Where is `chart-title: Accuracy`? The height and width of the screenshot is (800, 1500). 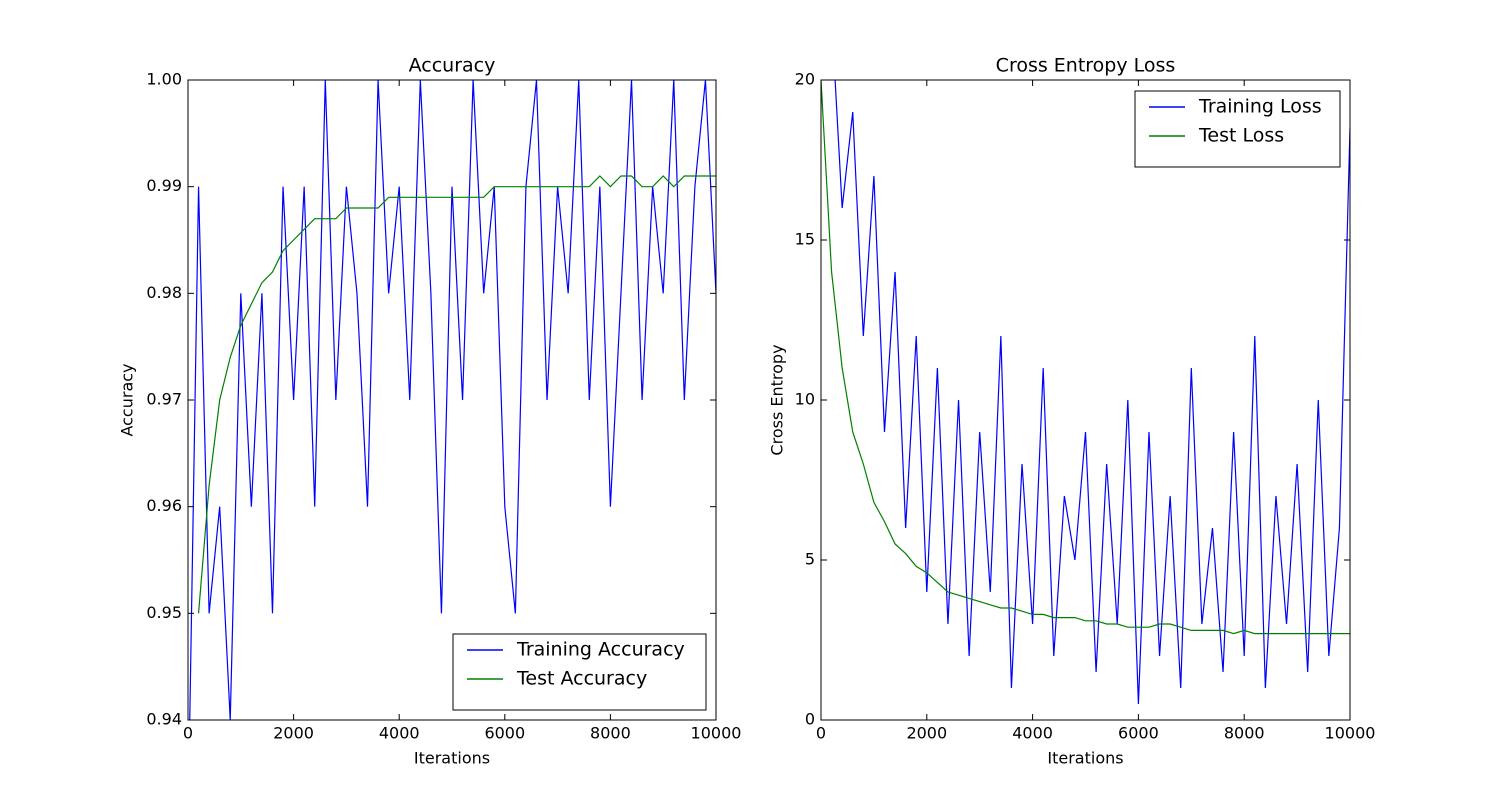
chart-title: Accuracy is located at coordinates (452, 66).